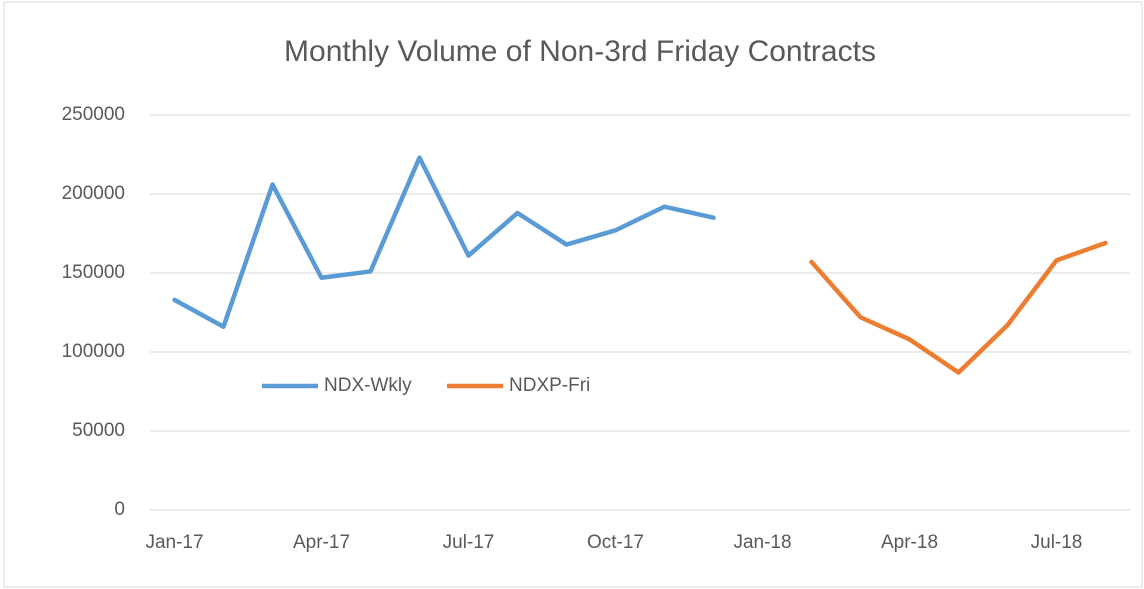 Image resolution: width=1144 pixels, height=589 pixels. I want to click on legend-label: NDXP-Fri, so click(549, 385).